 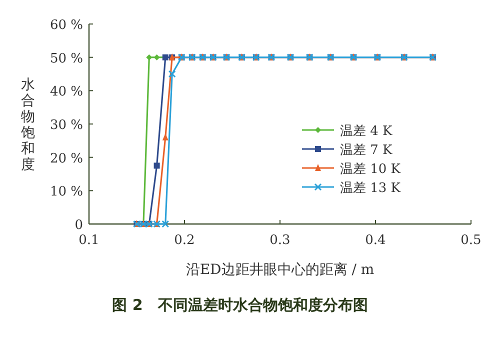 What do you see at coordinates (27, 125) in the screenshot?
I see `y-axis-title: 水合物饱和度` at bounding box center [27, 125].